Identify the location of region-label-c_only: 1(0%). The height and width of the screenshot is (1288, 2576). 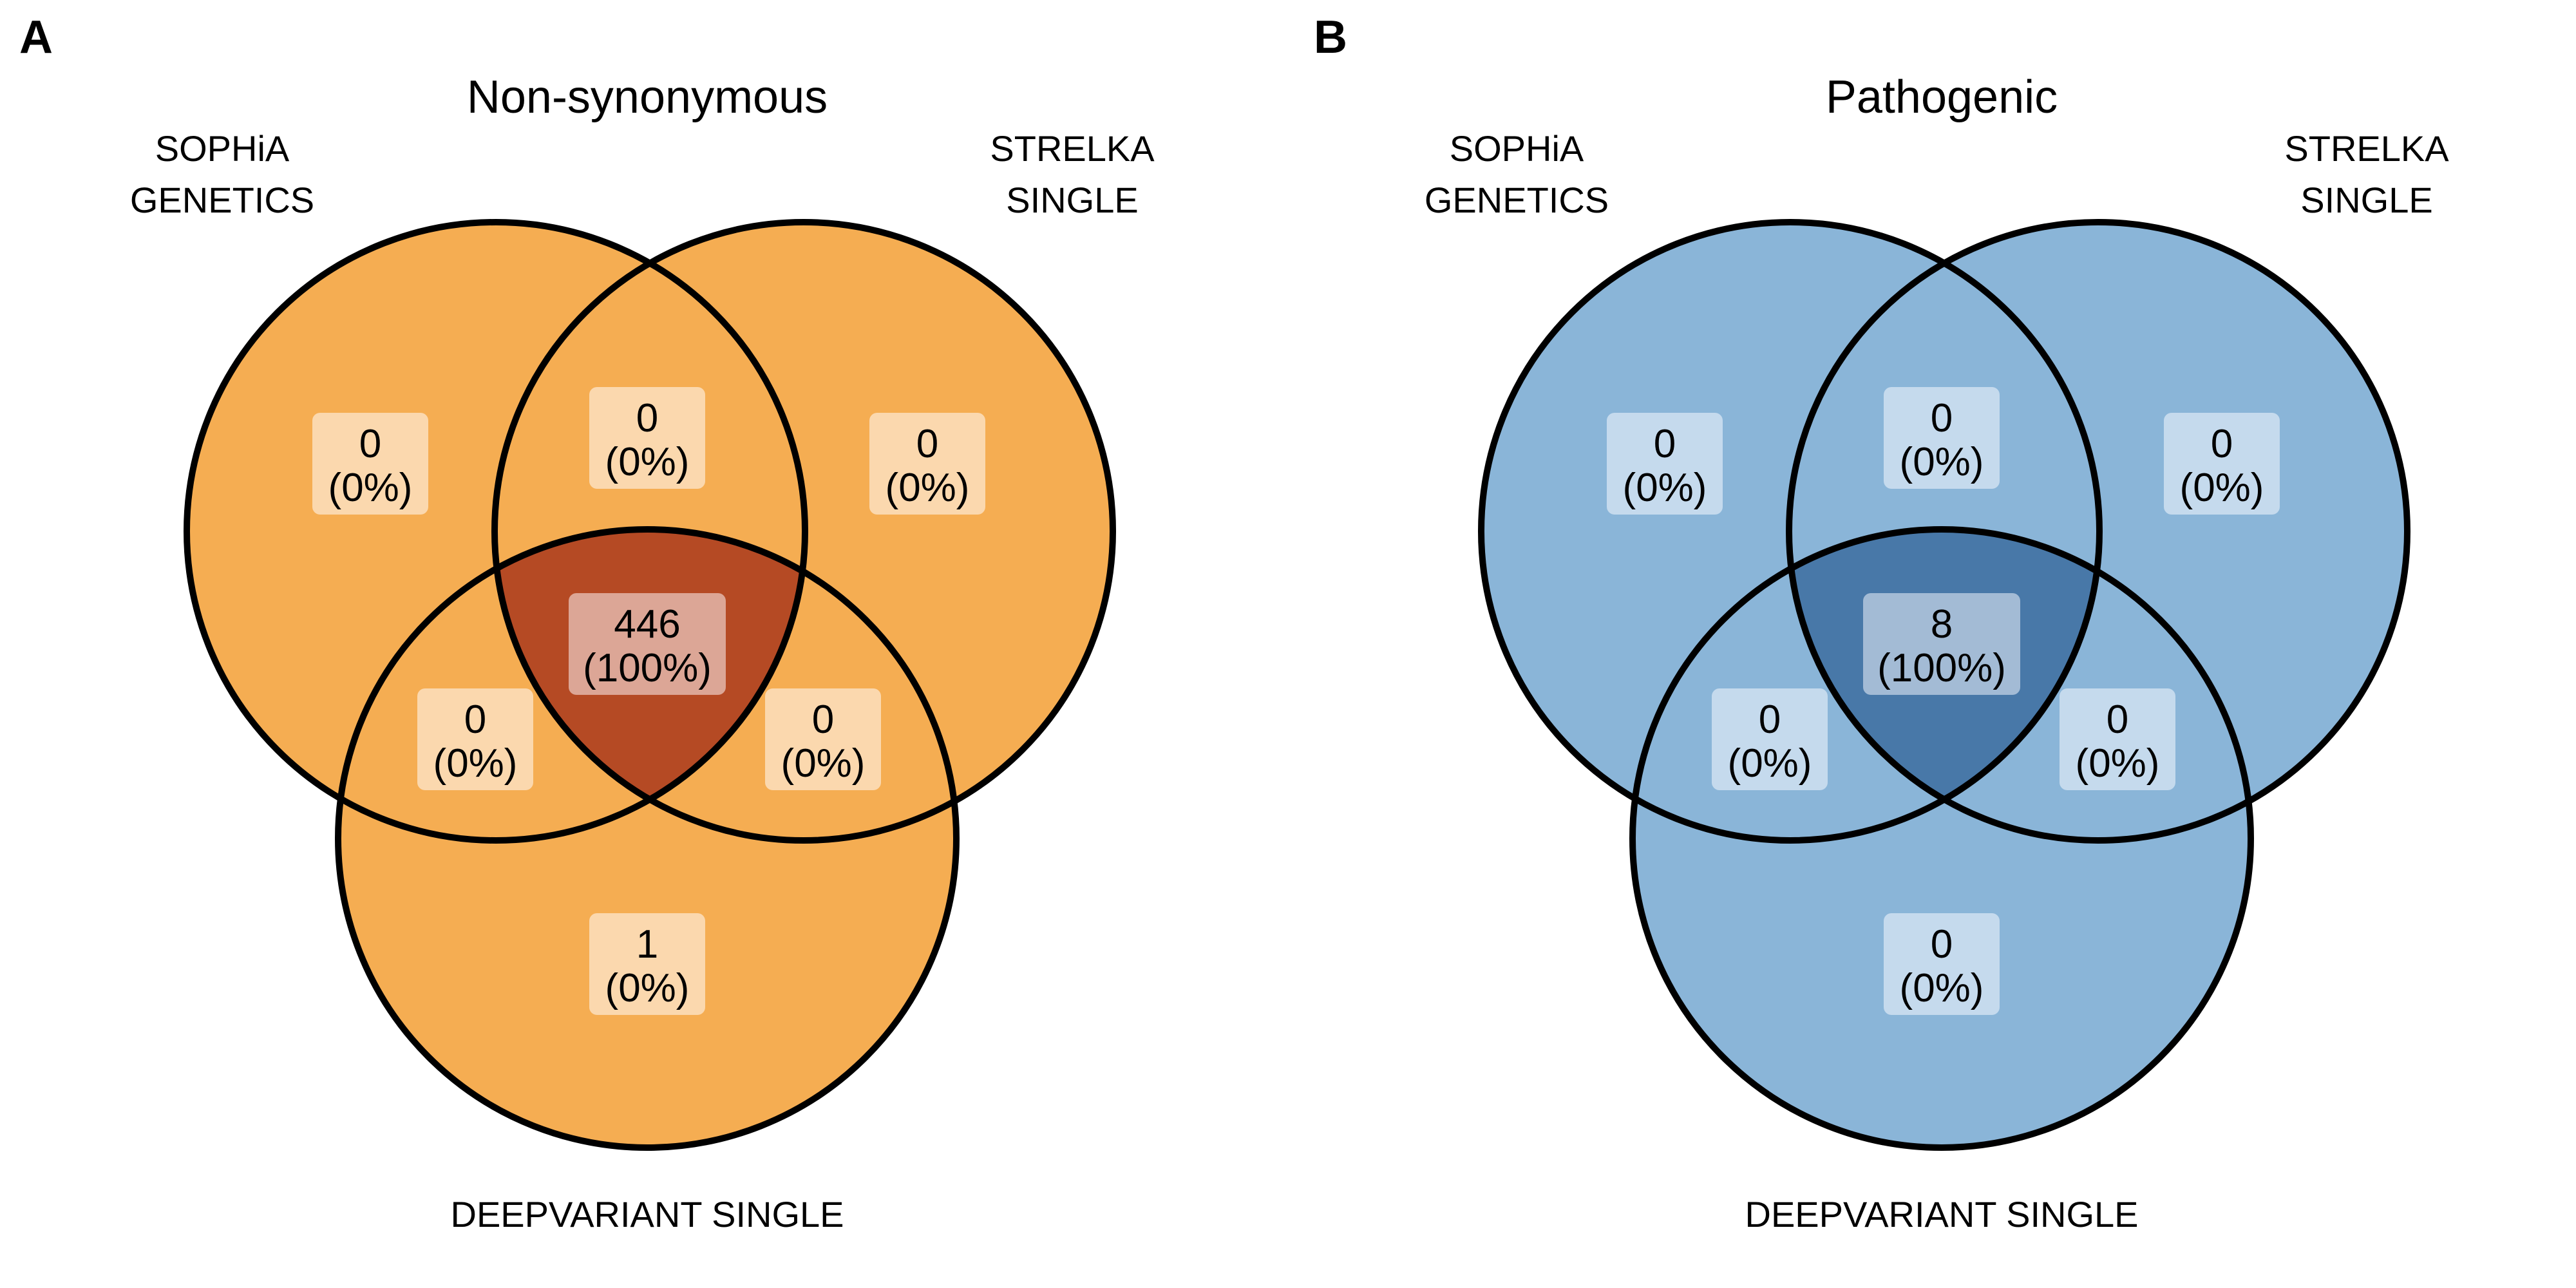
(647, 964).